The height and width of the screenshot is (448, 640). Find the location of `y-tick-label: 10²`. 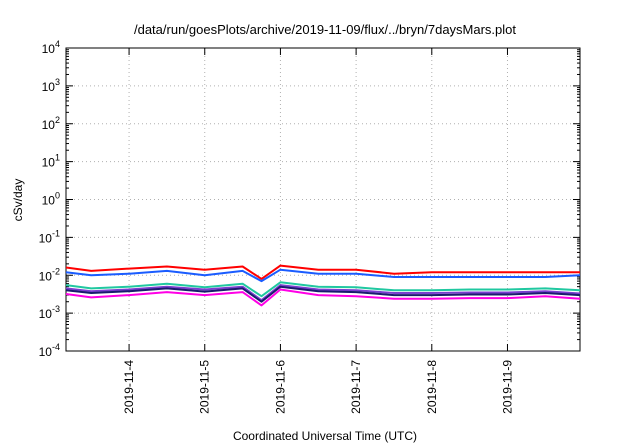

y-tick-label: 10² is located at coordinates (51, 123).